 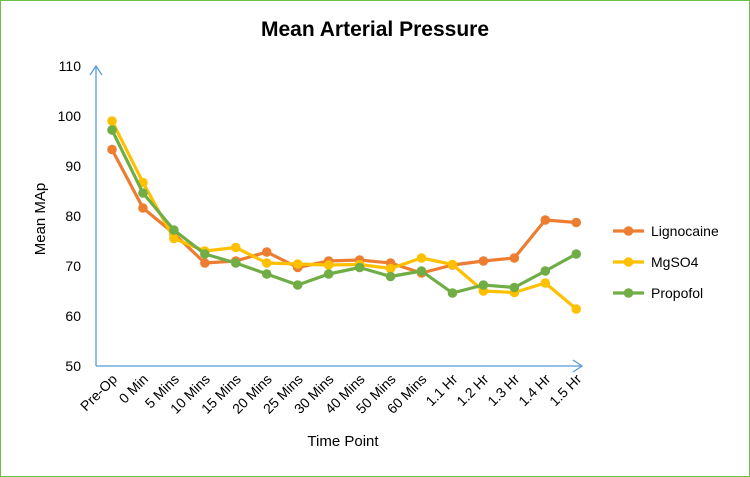 What do you see at coordinates (98, 392) in the screenshot?
I see `x-tick-label: Pre-Op` at bounding box center [98, 392].